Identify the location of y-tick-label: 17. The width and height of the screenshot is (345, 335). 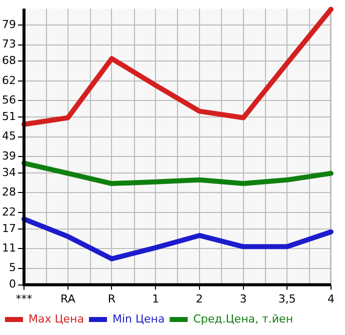
(9, 228).